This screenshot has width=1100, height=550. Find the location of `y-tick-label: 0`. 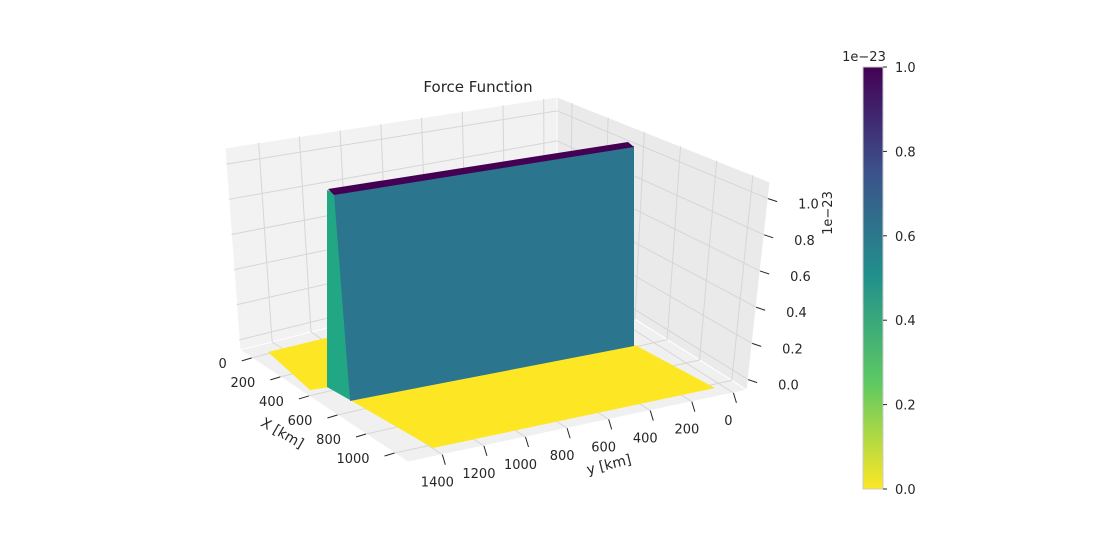

y-tick-label: 0 is located at coordinates (728, 421).